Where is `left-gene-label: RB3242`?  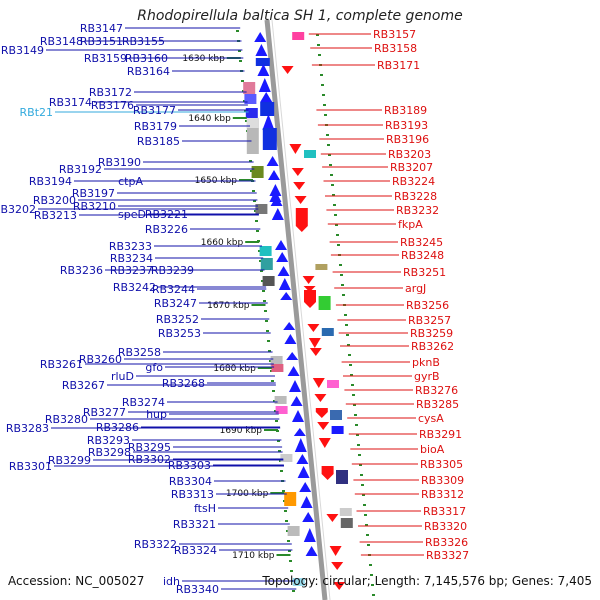
left-gene-label: RB3242 is located at coordinates (134, 287).